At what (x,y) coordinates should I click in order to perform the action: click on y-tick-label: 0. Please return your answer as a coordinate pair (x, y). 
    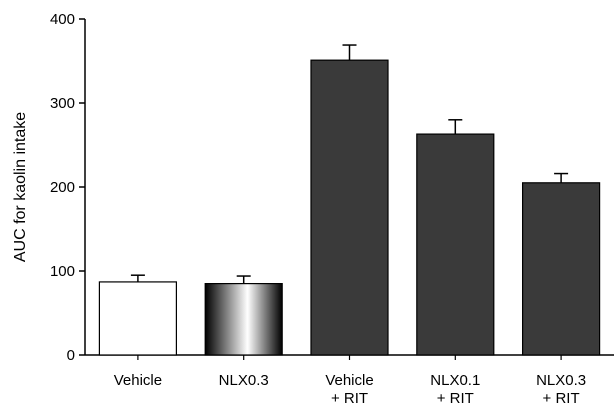
    Looking at the image, I should click on (71, 355).